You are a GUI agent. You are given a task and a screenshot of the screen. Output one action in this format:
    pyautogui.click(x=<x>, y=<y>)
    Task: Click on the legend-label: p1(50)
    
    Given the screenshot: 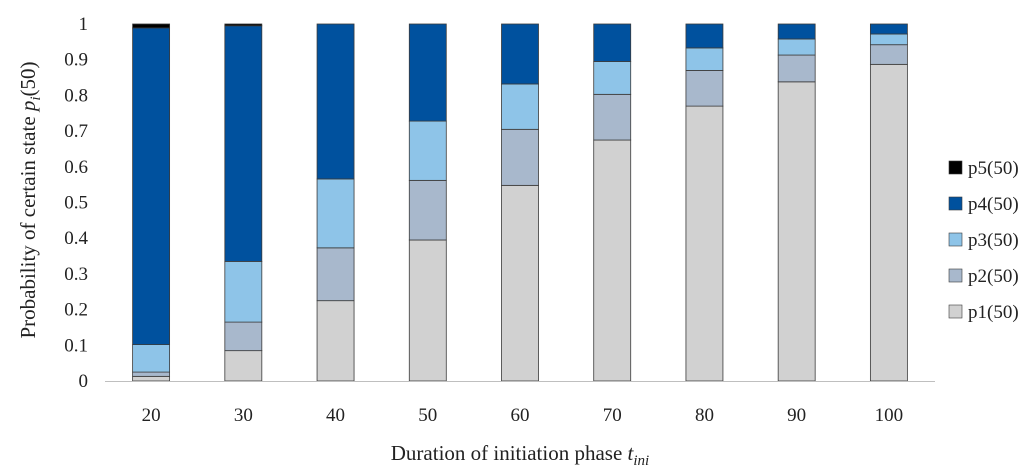 What is the action you would take?
    pyautogui.click(x=993, y=312)
    